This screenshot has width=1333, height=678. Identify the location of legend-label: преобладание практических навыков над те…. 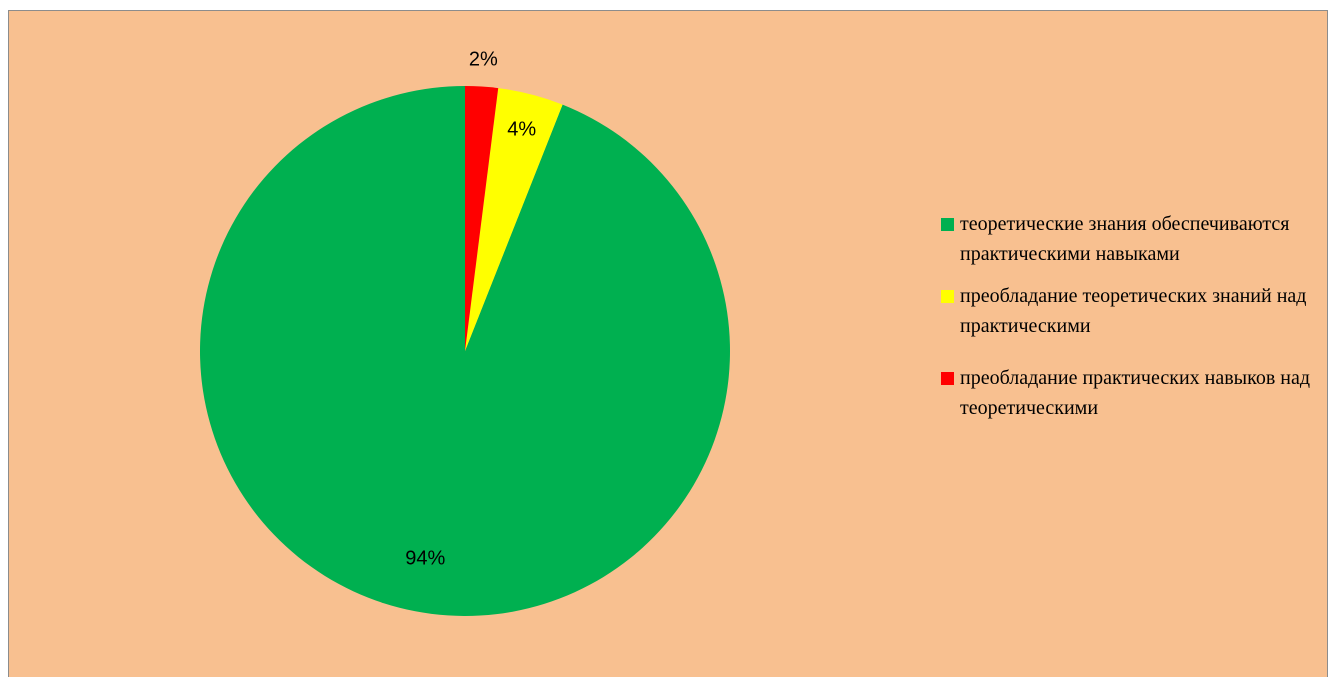
(1135, 393).